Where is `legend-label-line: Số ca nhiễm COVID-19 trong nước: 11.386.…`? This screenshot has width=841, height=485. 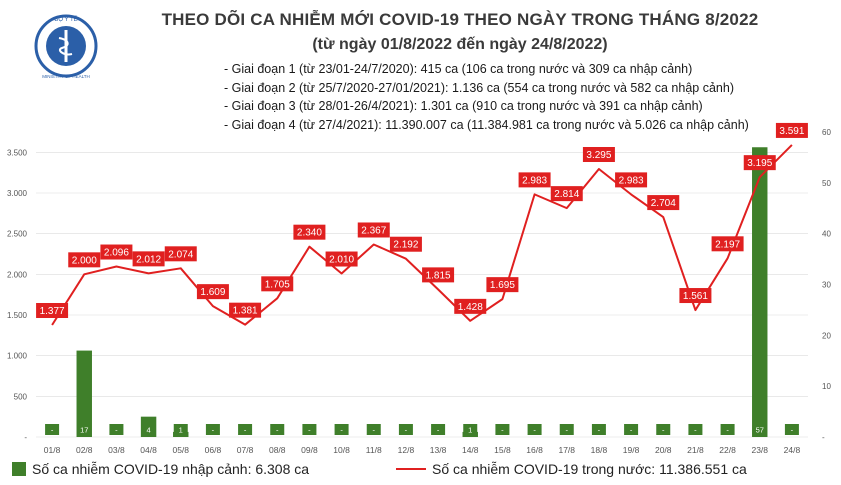 legend-label-line: Số ca nhiễm COVID-19 trong nước: 11.386.… is located at coordinates (589, 469).